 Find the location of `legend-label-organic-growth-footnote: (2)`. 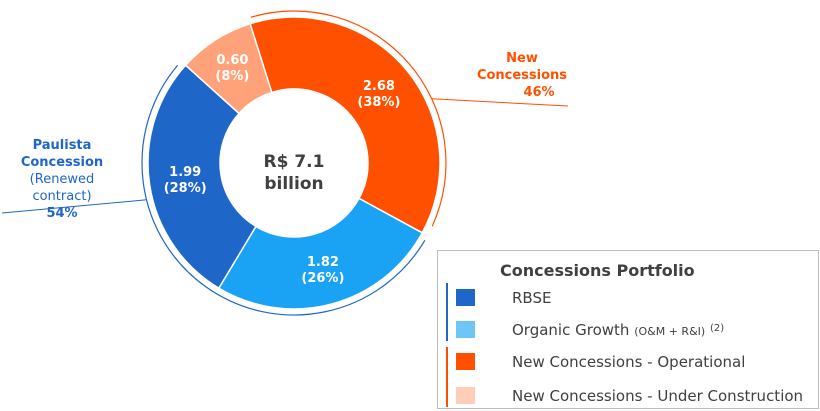

legend-label-organic-growth-footnote: (2) is located at coordinates (717, 328).